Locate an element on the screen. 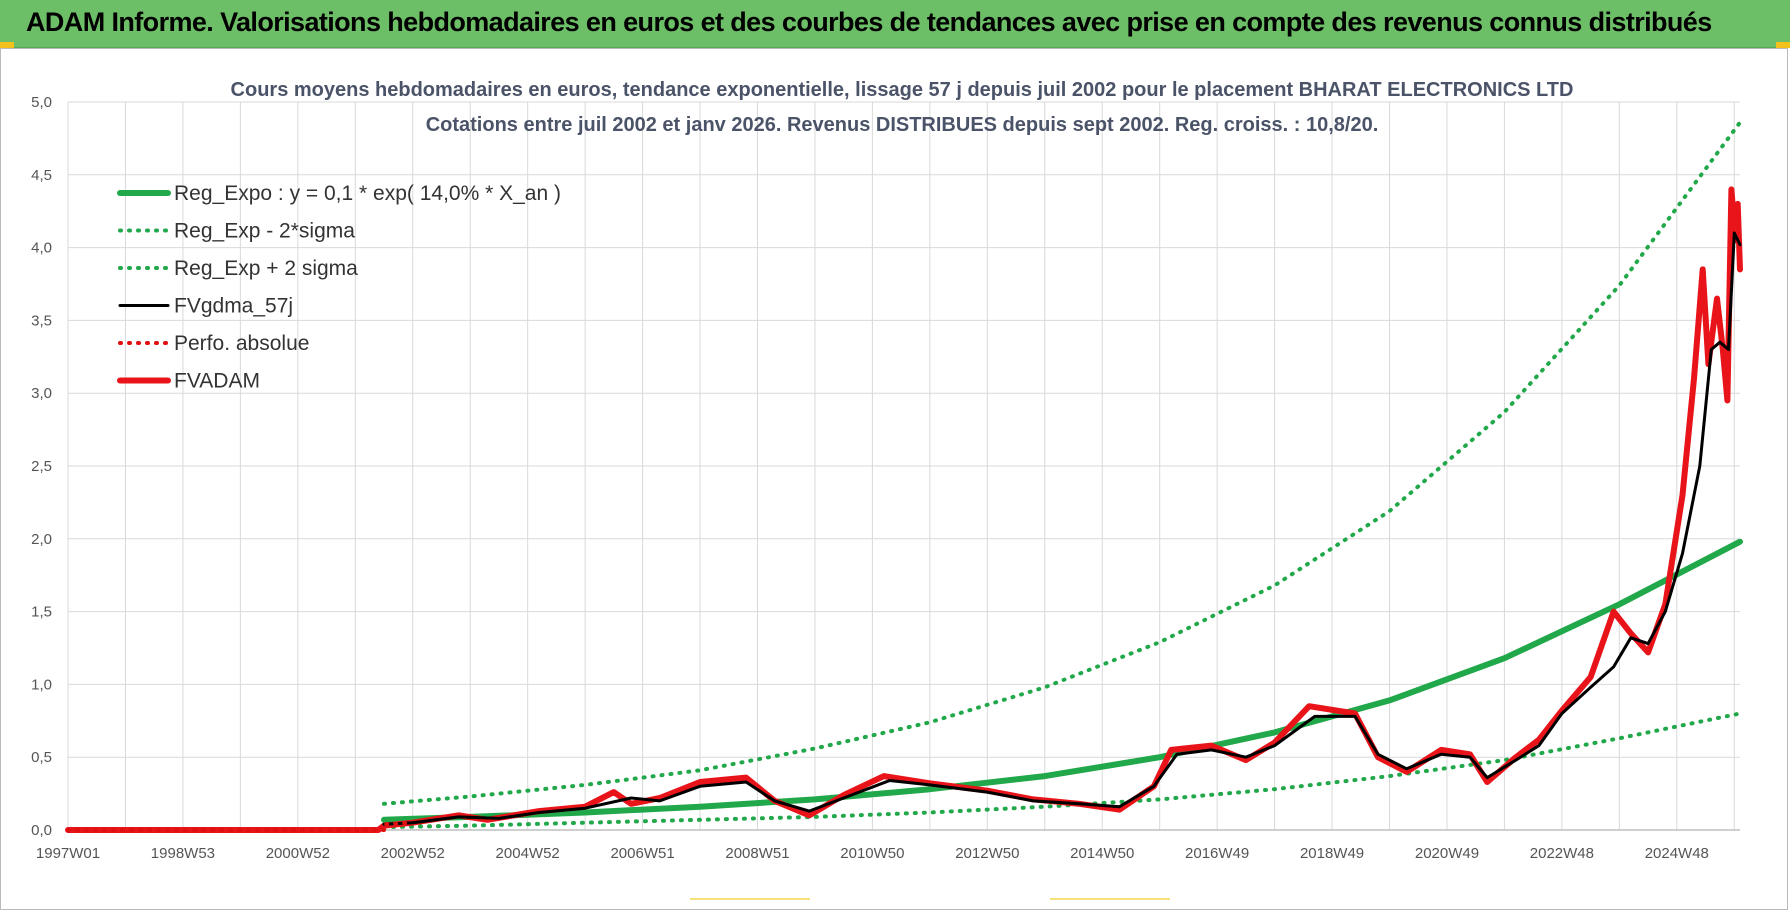 This screenshot has height=912, width=1790. legend-label: Reg_Exp + 2 sigma is located at coordinates (266, 268).